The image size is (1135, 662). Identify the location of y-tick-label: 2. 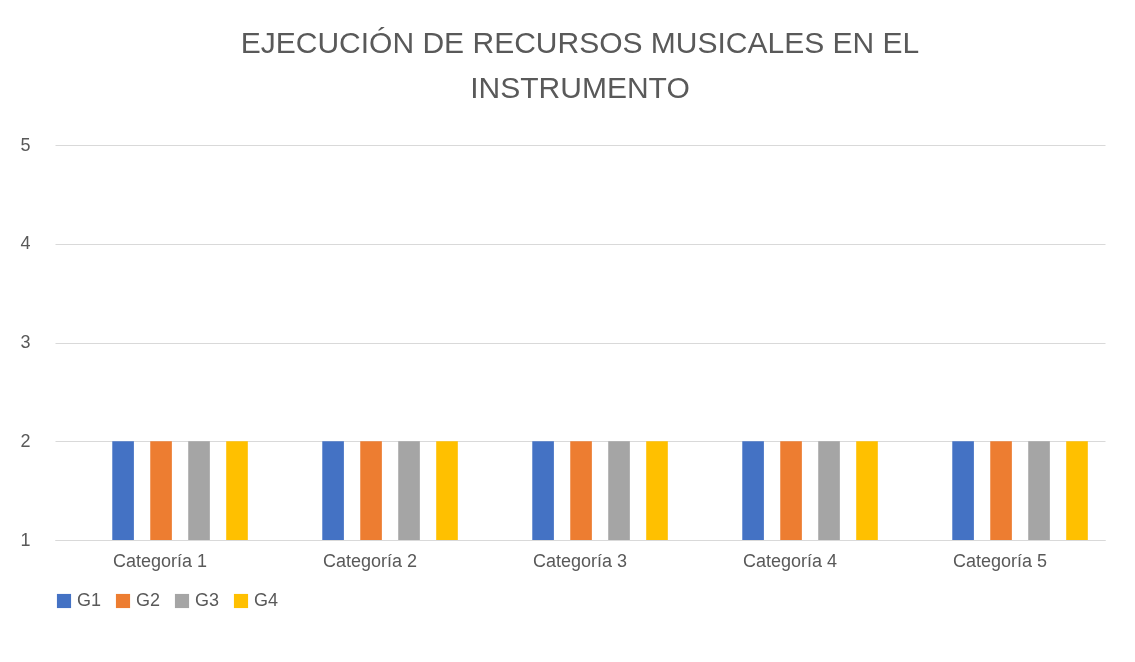
(25, 440).